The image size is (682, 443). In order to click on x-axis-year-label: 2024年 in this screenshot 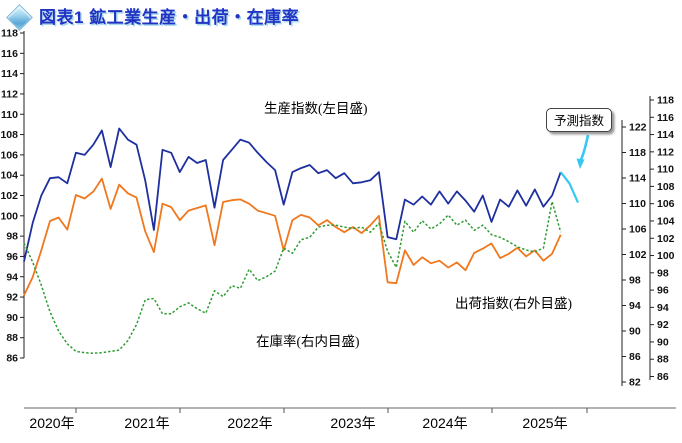, I will do `click(444, 423)`.